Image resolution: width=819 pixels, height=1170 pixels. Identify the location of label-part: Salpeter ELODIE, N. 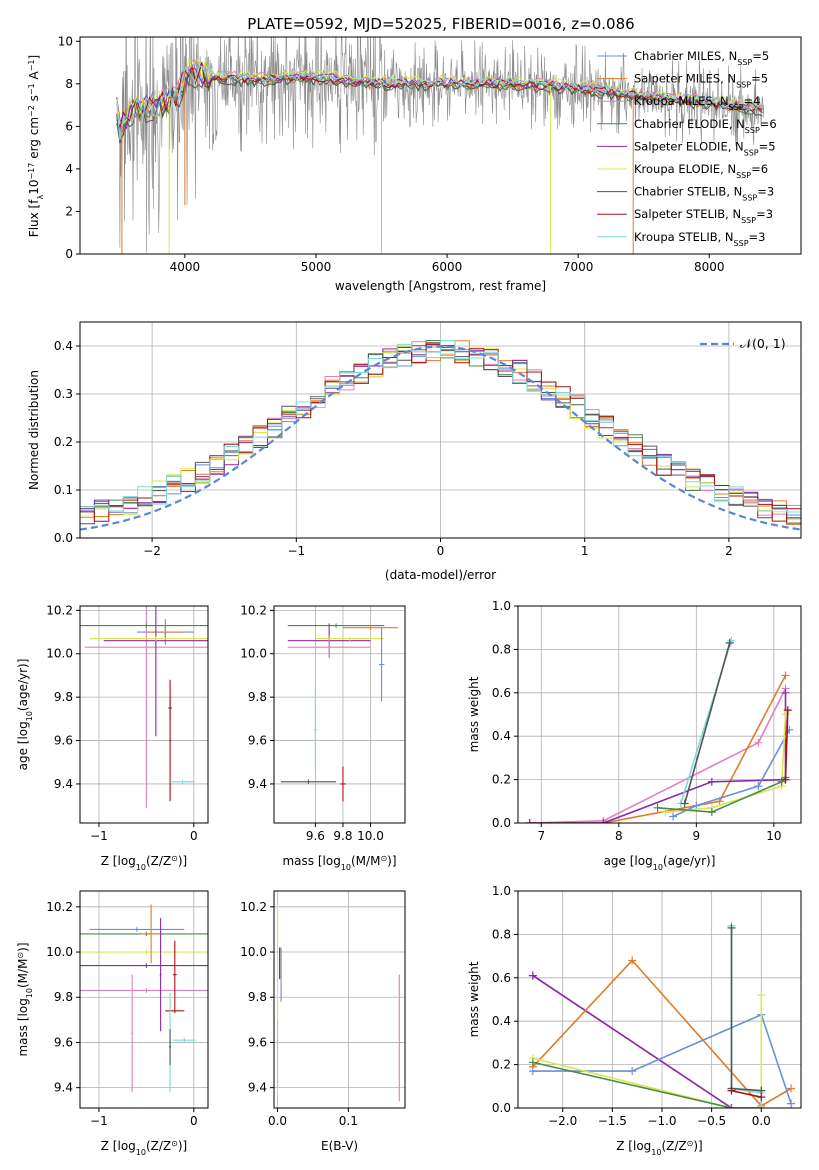
(689, 146).